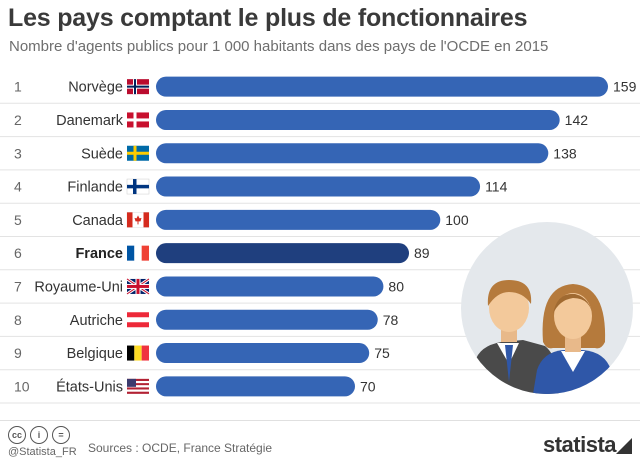 The height and width of the screenshot is (462, 640). What do you see at coordinates (138, 186) in the screenshot?
I see `flag-finland-icon` at bounding box center [138, 186].